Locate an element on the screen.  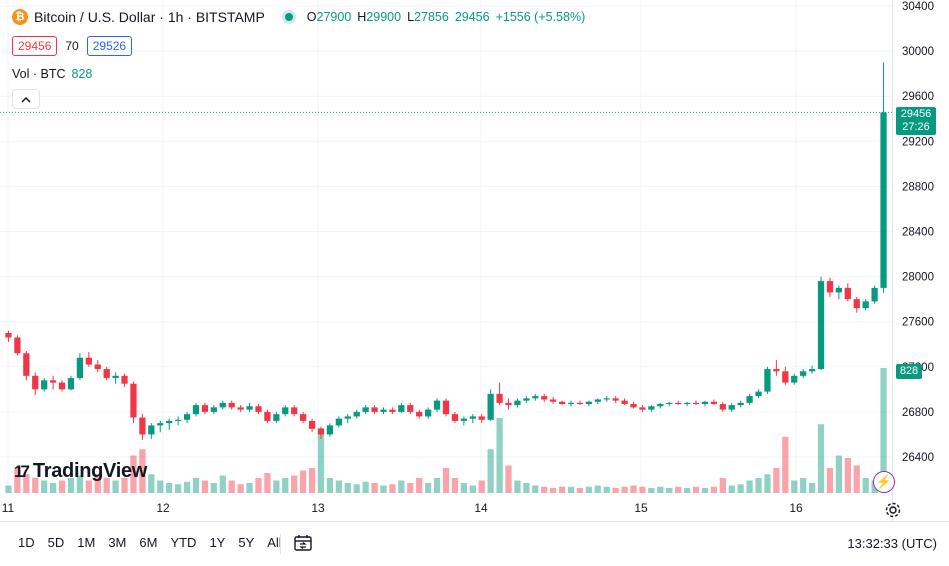
ohlc-value: 27856 is located at coordinates (431, 17).